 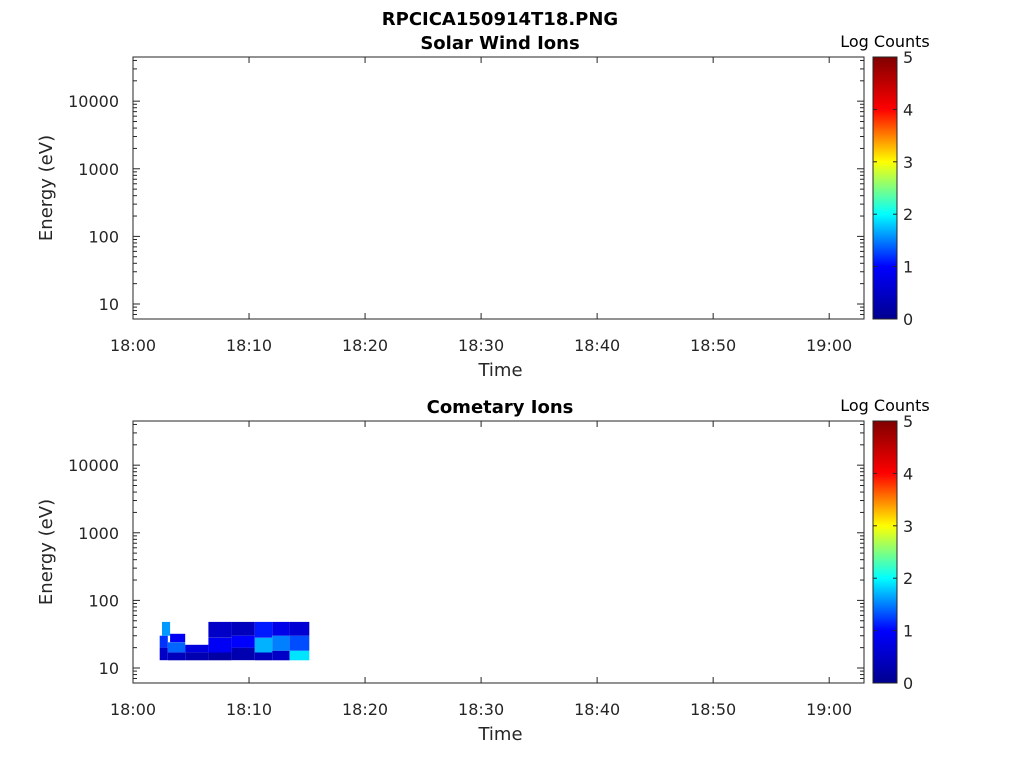 What do you see at coordinates (499, 43) in the screenshot?
I see `panel-title: Solar Wind Ions` at bounding box center [499, 43].